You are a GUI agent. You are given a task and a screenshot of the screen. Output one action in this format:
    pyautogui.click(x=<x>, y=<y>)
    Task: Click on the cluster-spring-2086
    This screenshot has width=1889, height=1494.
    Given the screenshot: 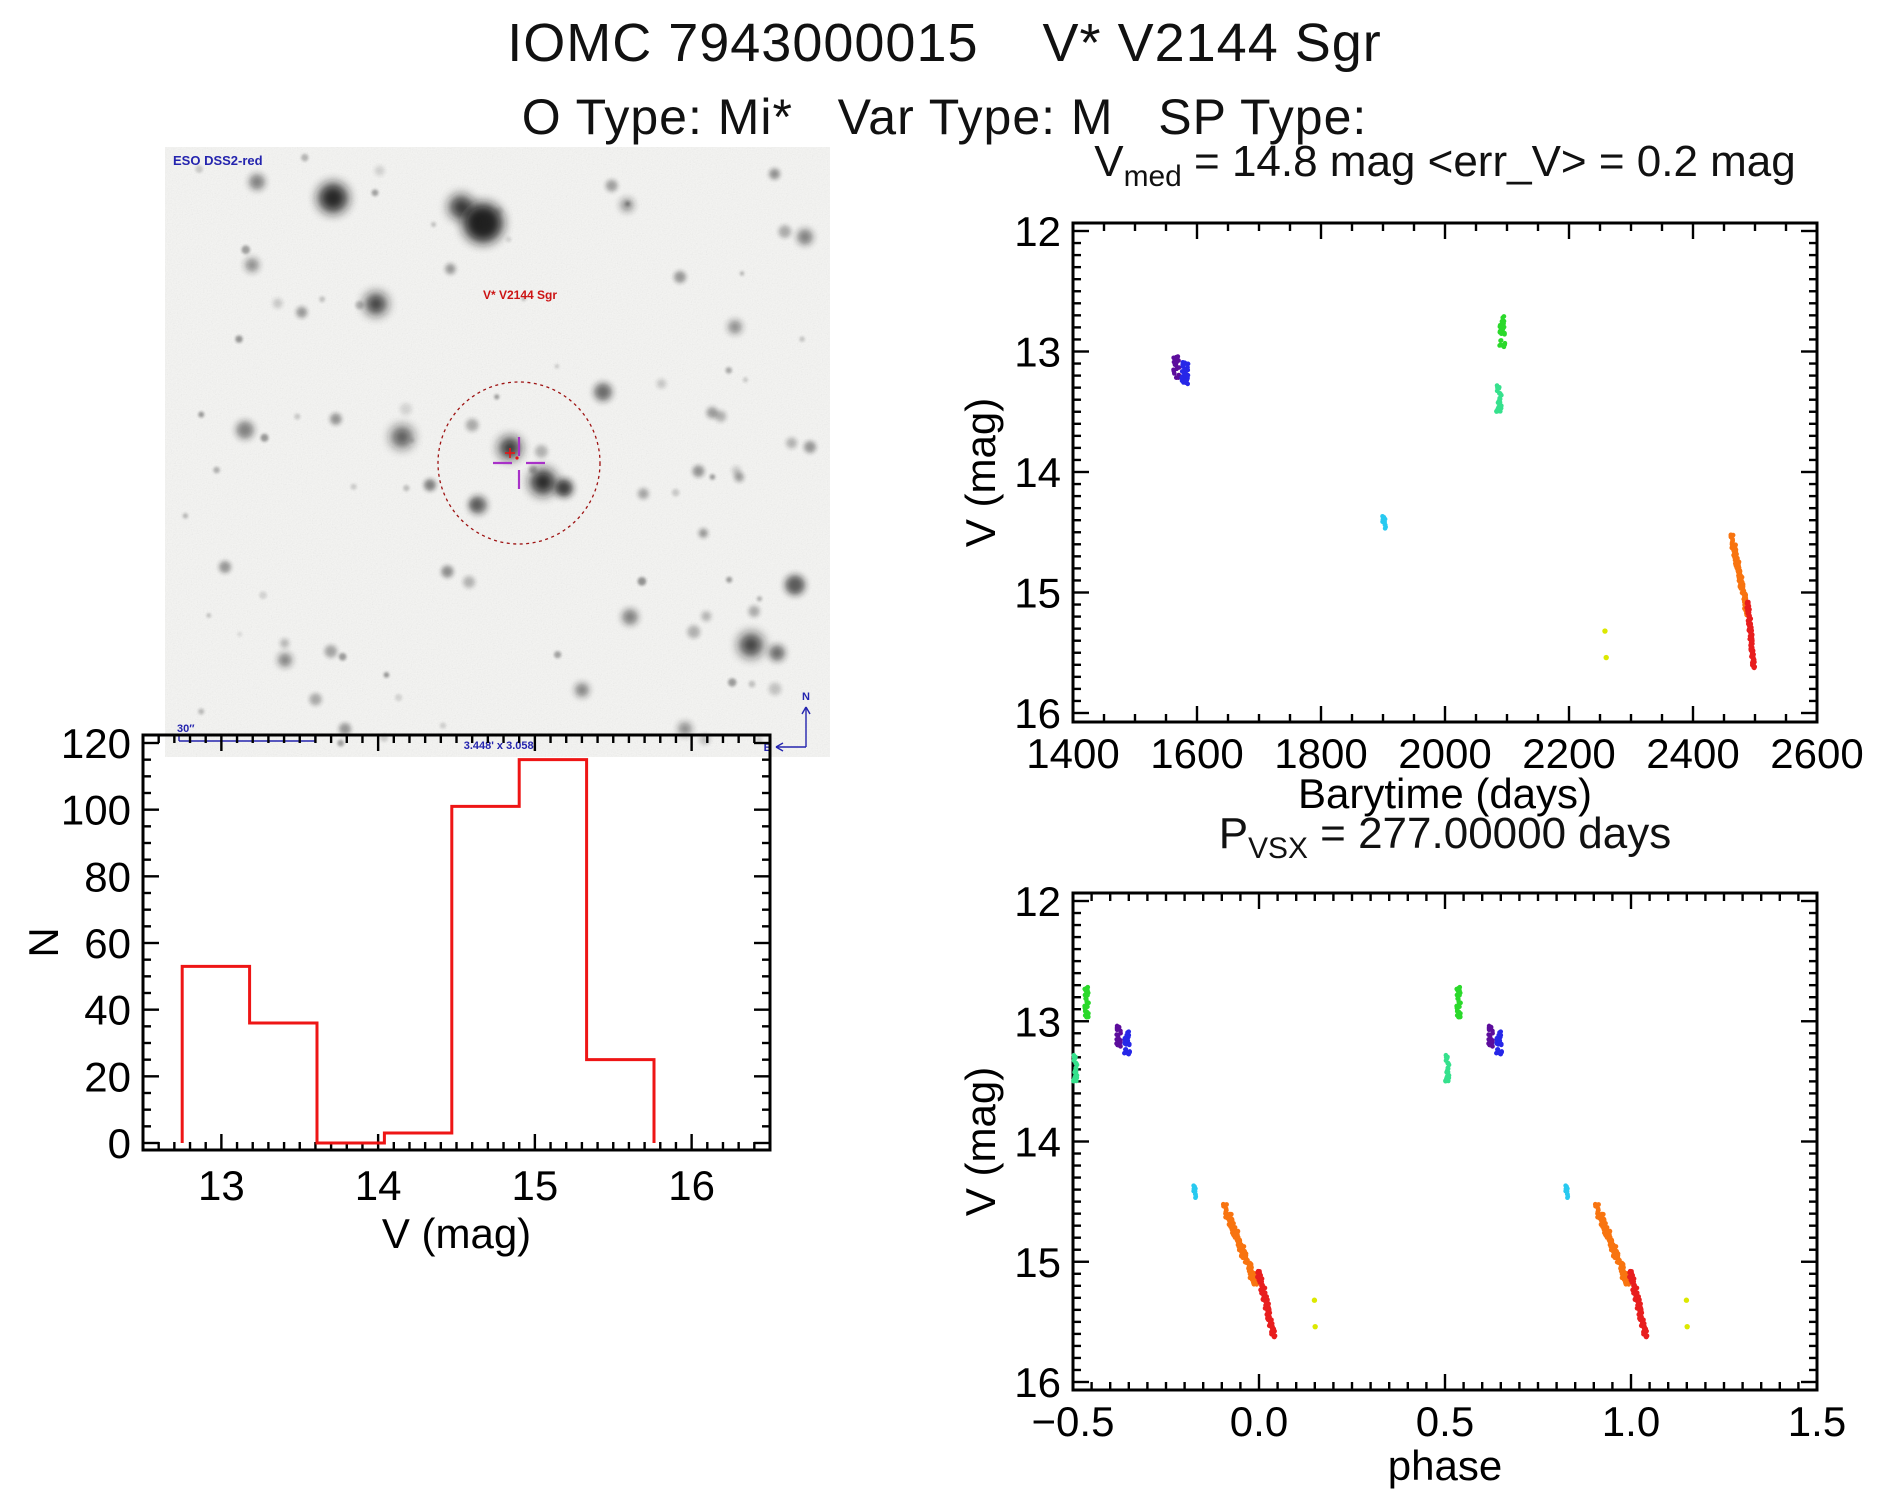 What is the action you would take?
    pyautogui.click(x=1499, y=398)
    